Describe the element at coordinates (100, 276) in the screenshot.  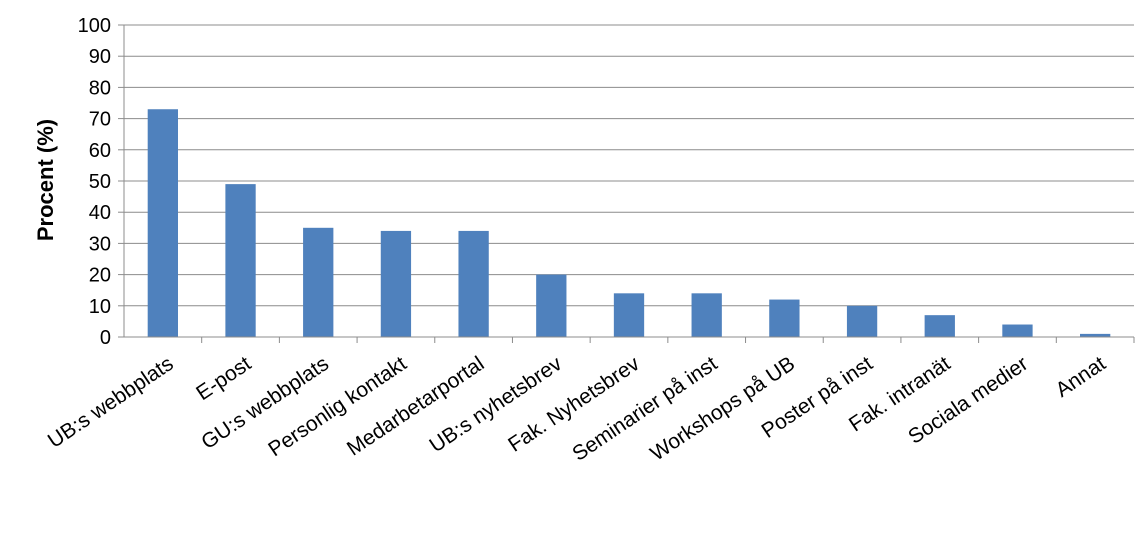
I see `y-tick-label: 20` at that location.